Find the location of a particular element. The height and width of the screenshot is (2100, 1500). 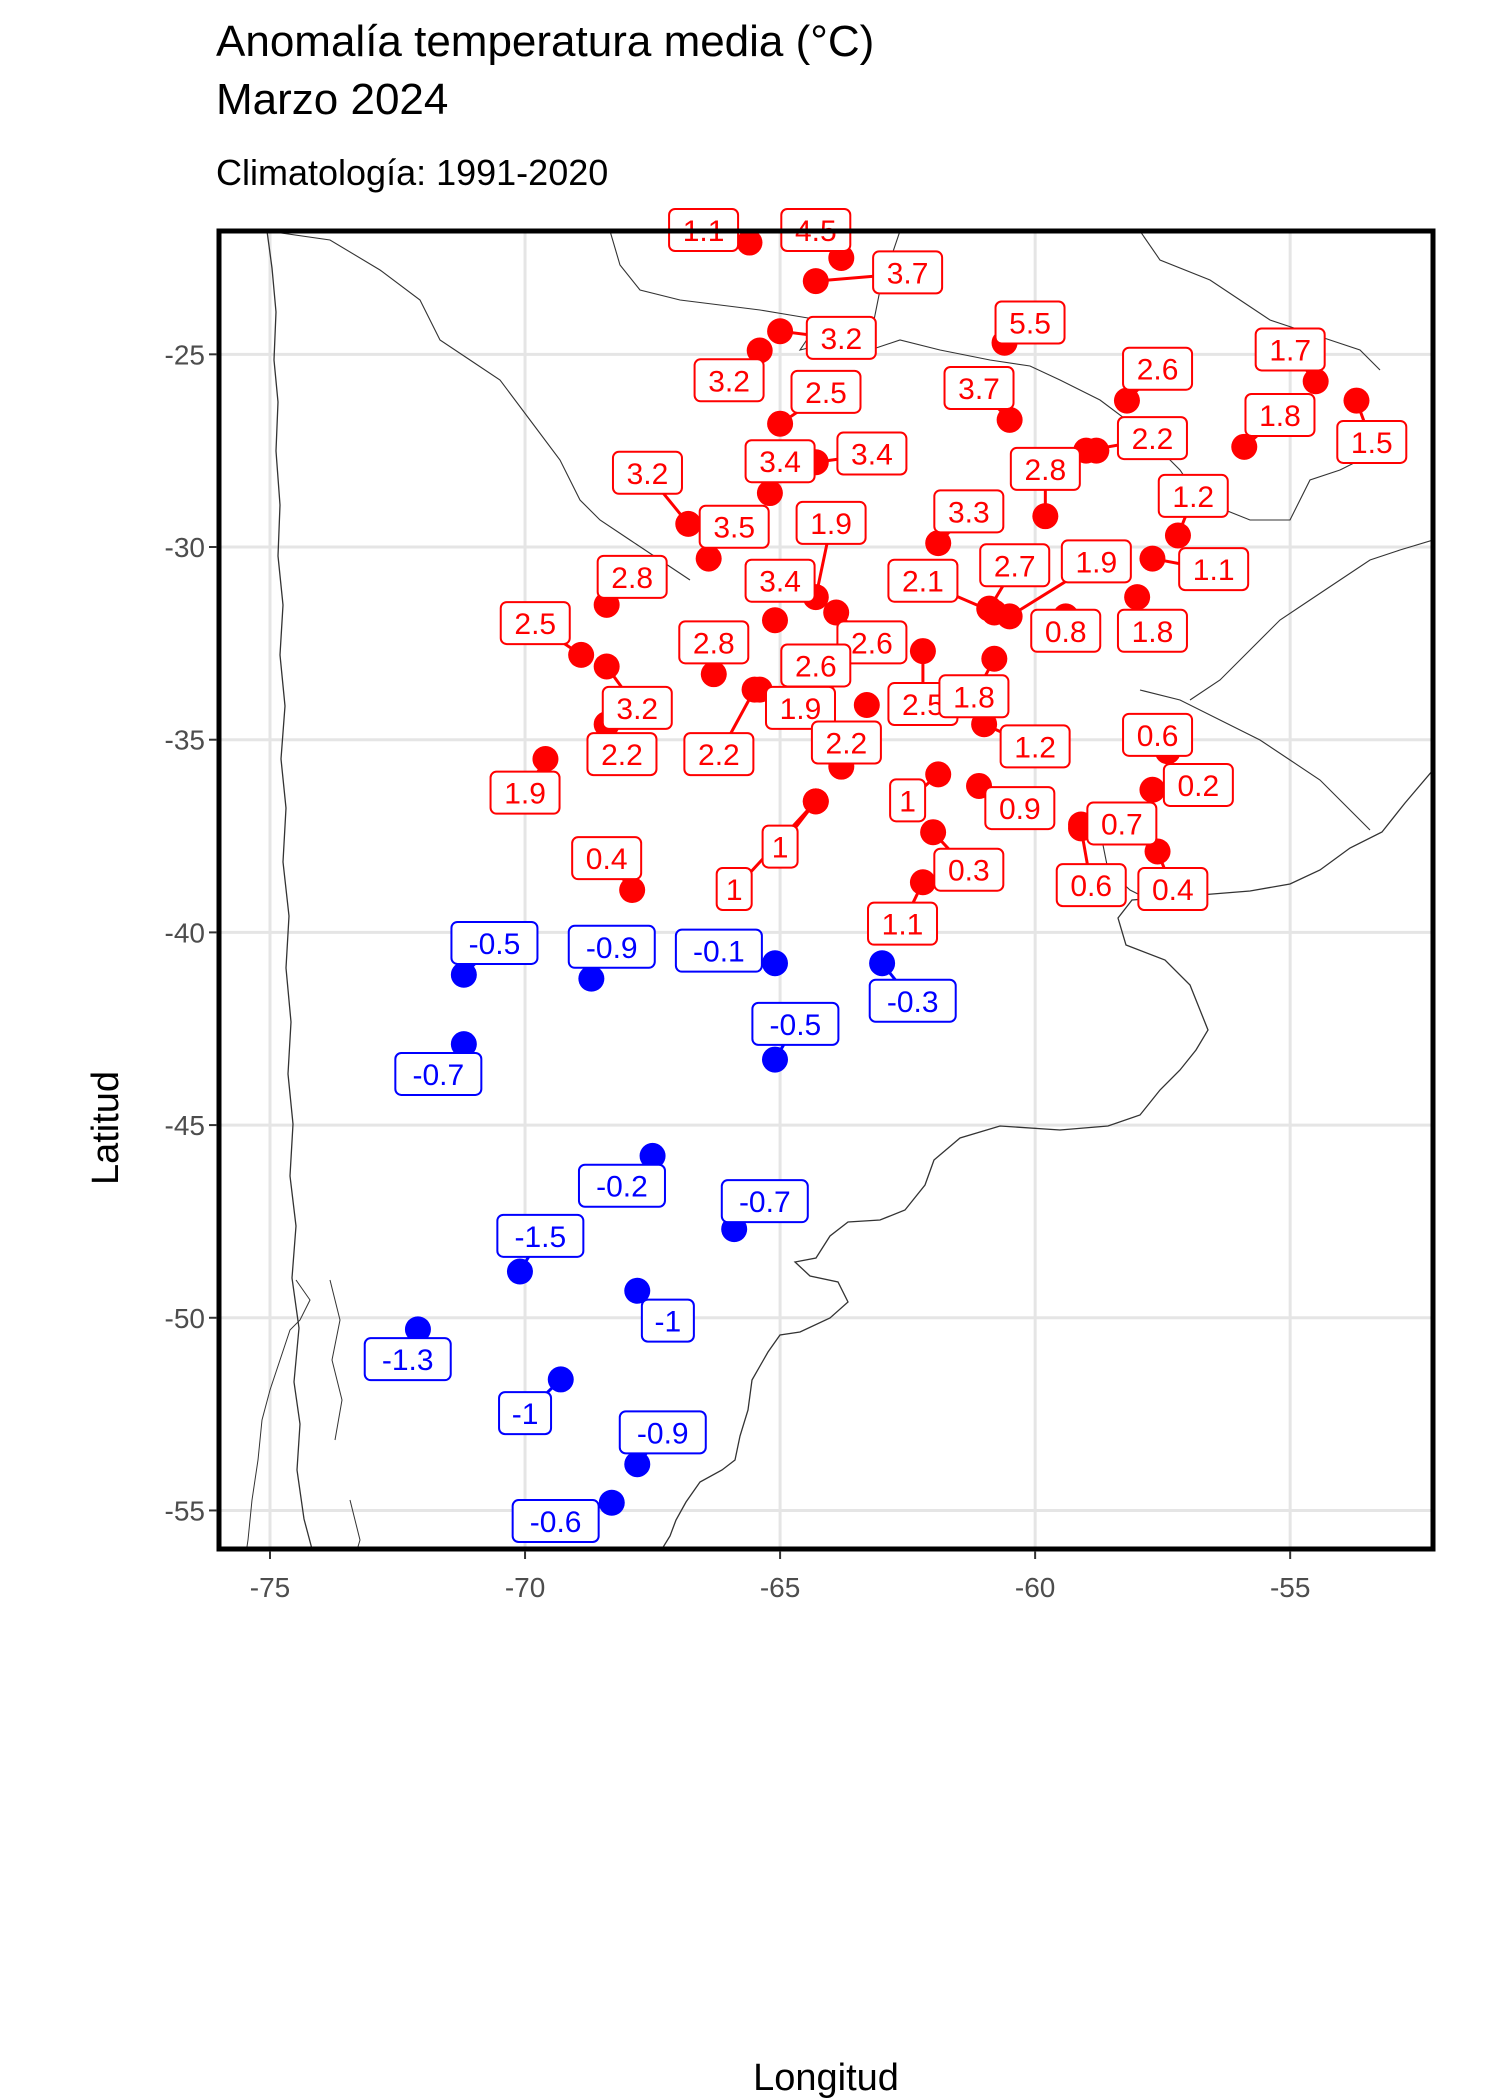

label-value: 1.5 is located at coordinates (1372, 443).